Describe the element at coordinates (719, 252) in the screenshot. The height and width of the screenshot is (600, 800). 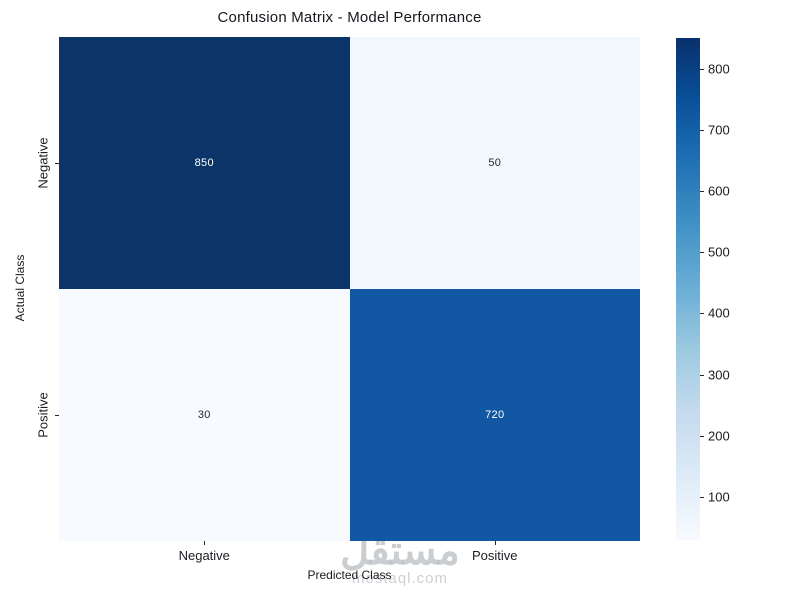
I see `colorbar-tick-label-500: 500` at that location.